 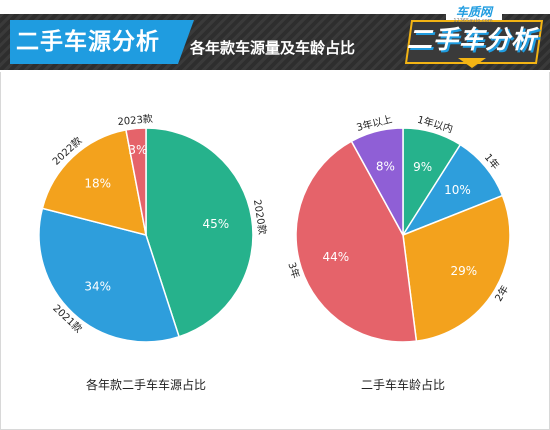 I want to click on page-title: 各年款车源量及车龄占比, so click(x=273, y=48).